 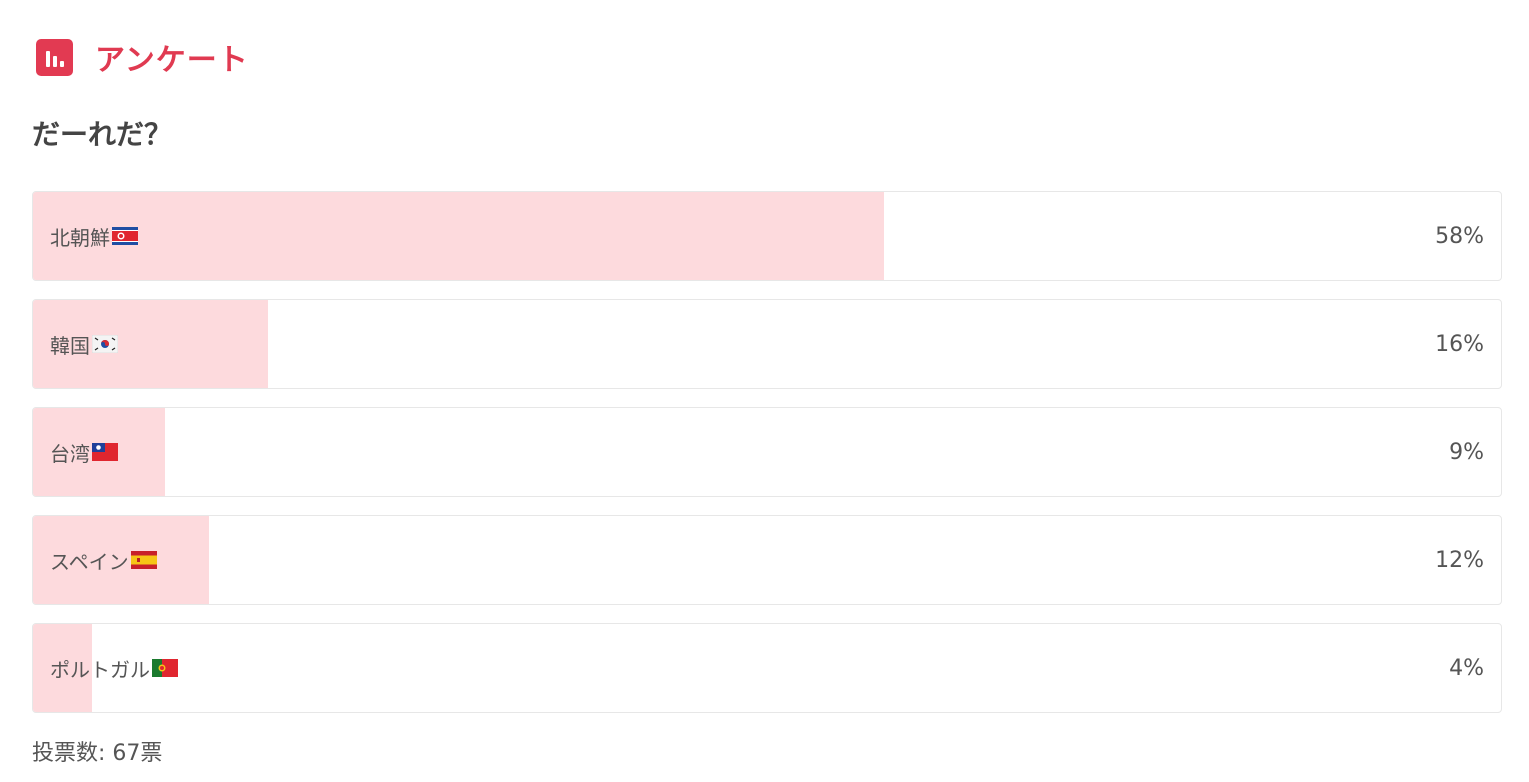 What do you see at coordinates (80, 237) in the screenshot?
I see `option-label: 北朝鮮` at bounding box center [80, 237].